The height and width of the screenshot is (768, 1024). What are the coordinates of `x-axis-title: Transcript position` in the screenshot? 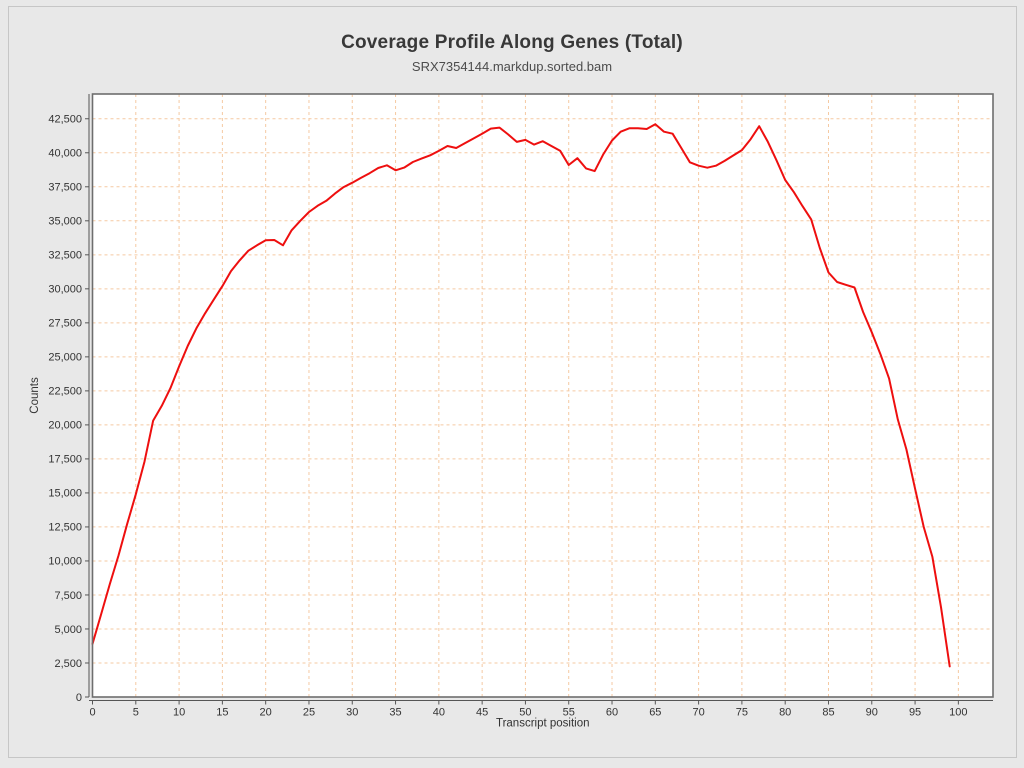 It's located at (543, 724).